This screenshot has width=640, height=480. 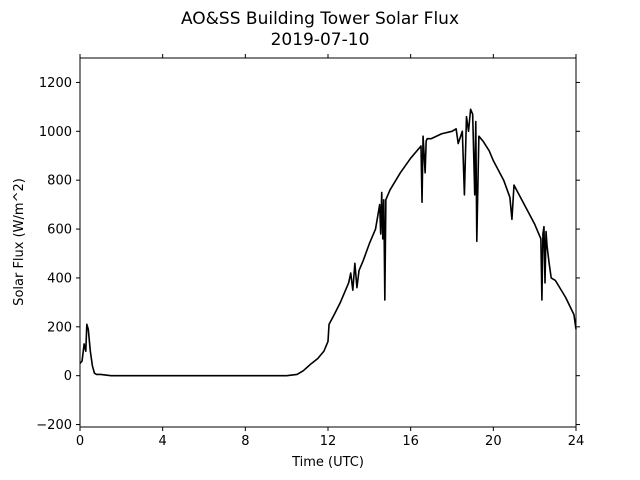 I want to click on x-tick-label: 24, so click(x=576, y=441).